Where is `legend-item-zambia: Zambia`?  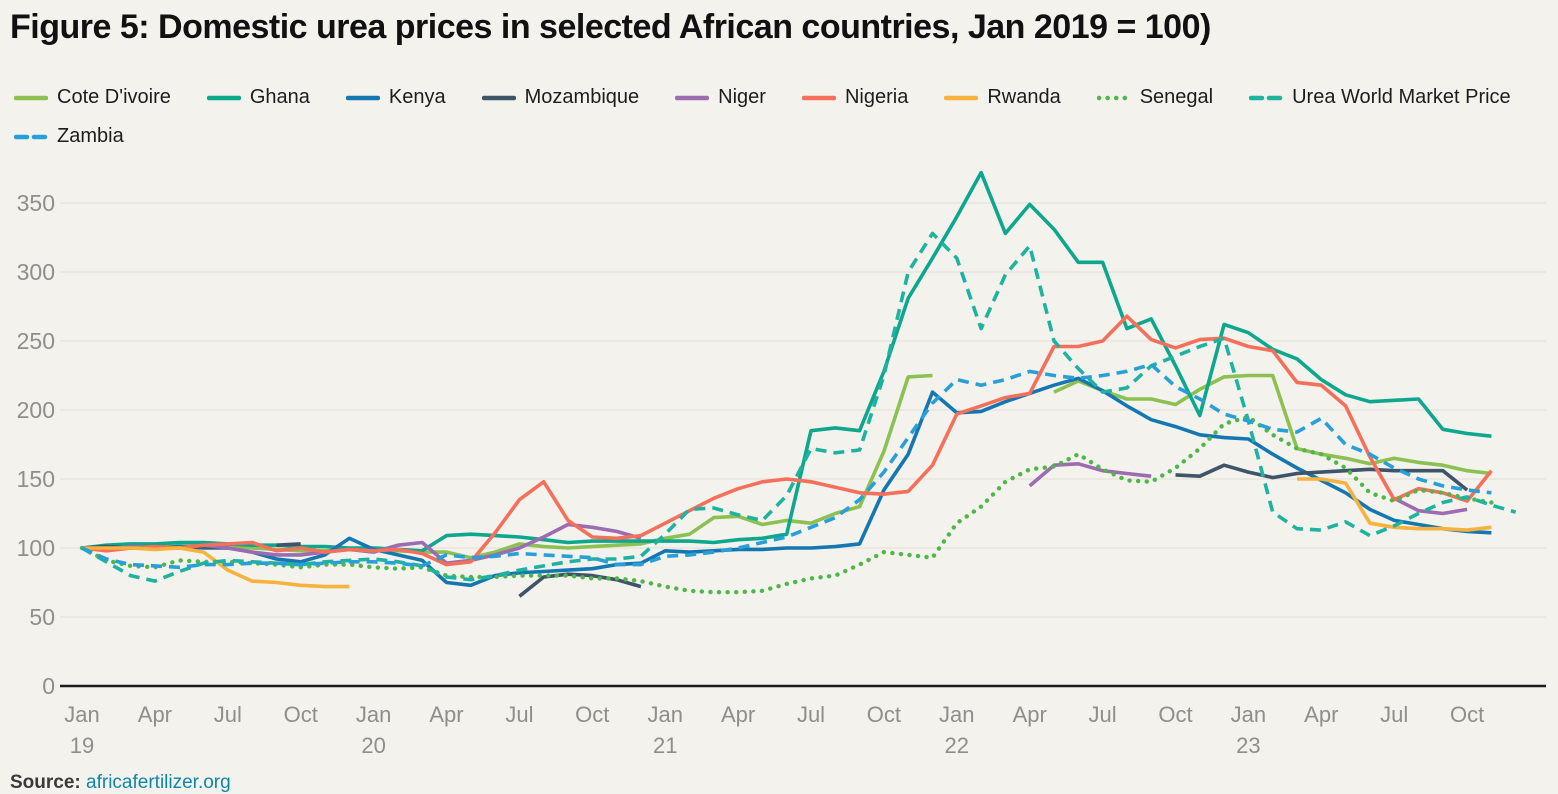
legend-item-zambia: Zambia is located at coordinates (69, 136).